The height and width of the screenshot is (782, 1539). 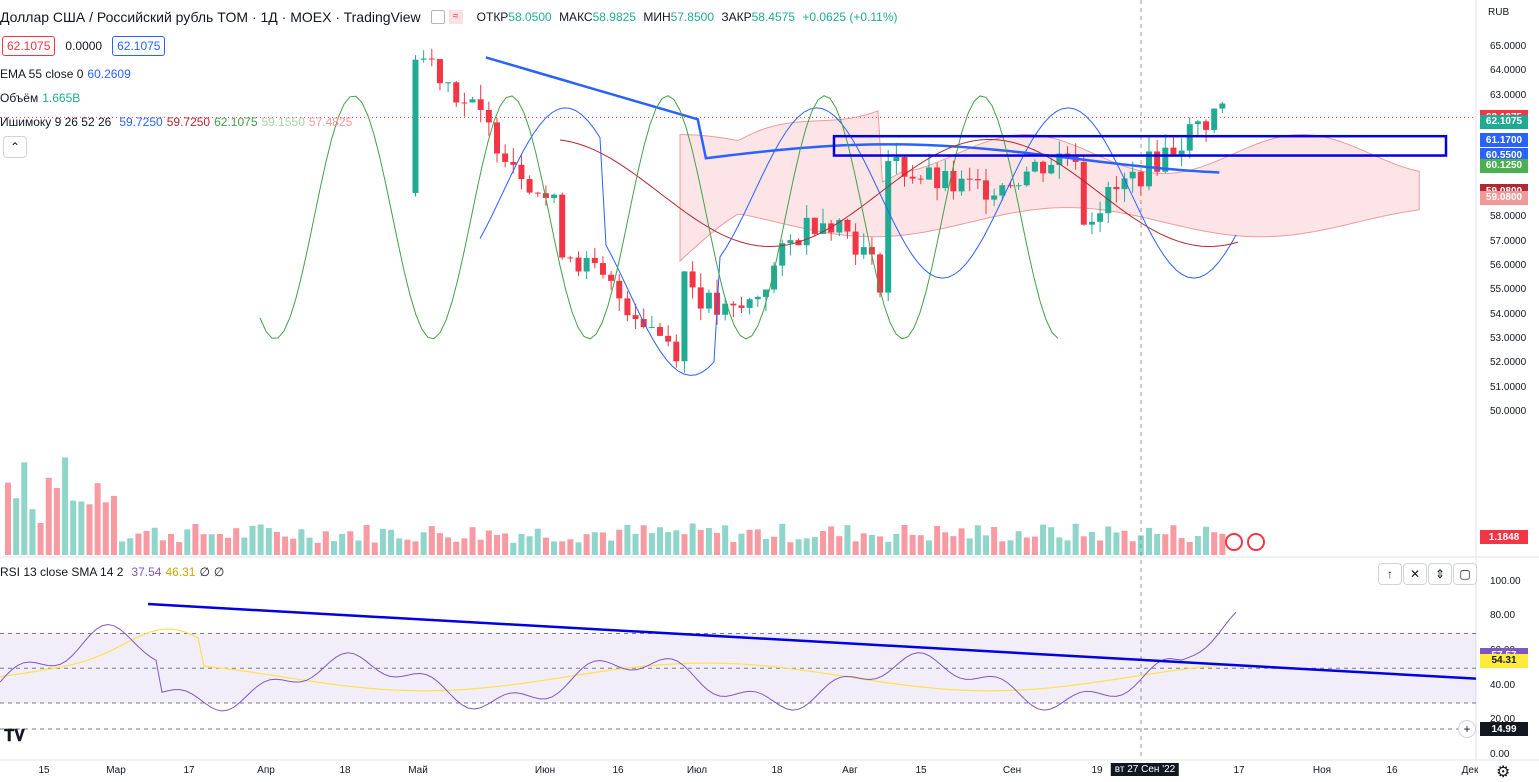 I want to click on add-indicator-button: +, so click(x=1467, y=729).